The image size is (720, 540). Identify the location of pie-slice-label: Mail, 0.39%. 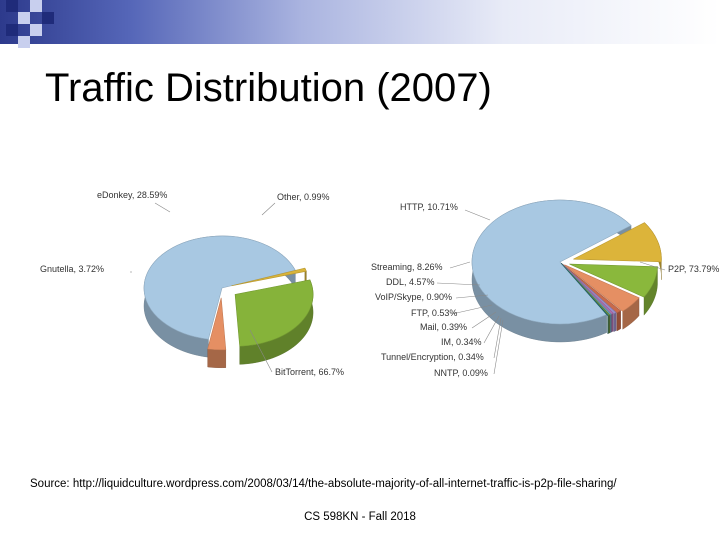
(443, 327).